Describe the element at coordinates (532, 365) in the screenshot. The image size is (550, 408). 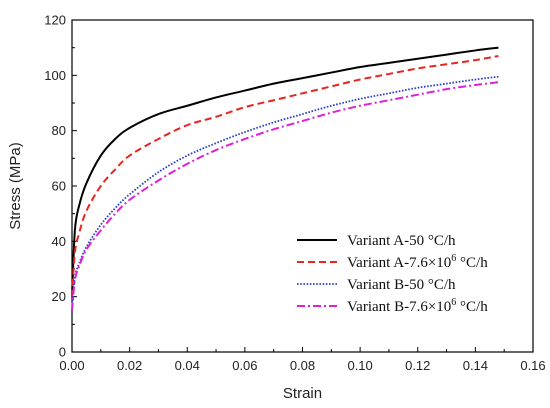
I see `x-tick-label: 0.16` at that location.